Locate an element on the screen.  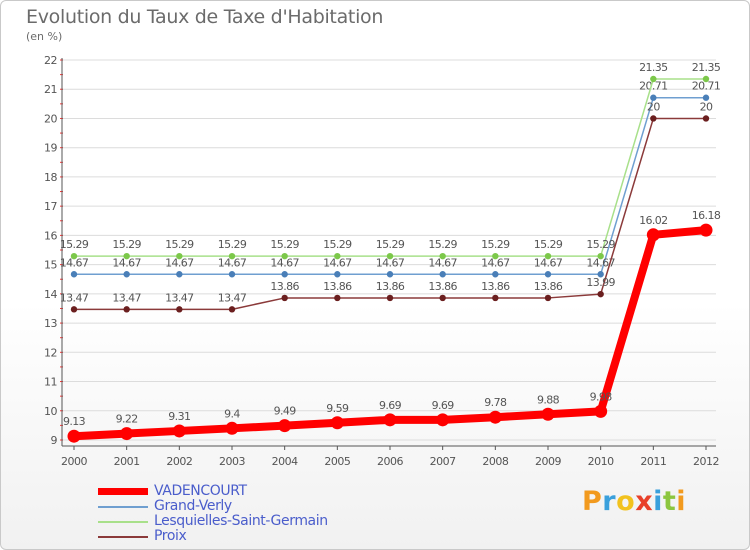
x-tick-label: 2012 is located at coordinates (706, 461).